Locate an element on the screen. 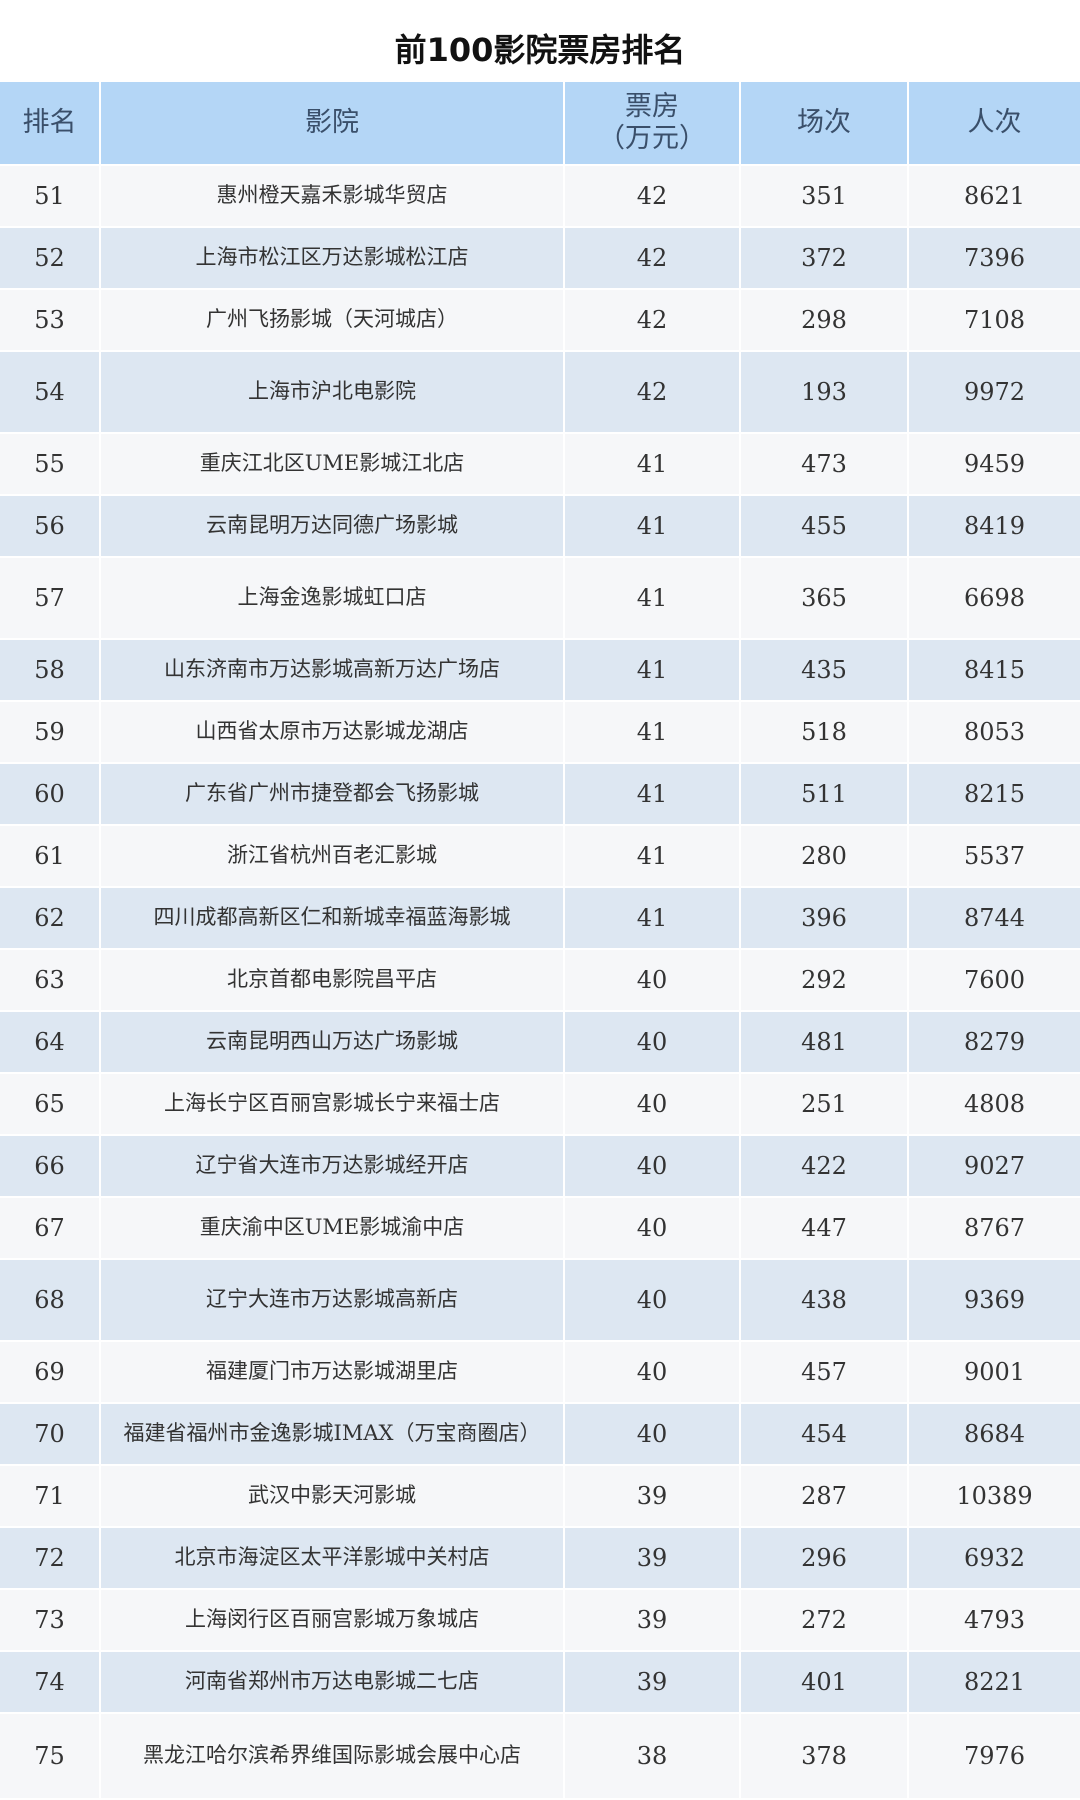 This screenshot has width=1080, height=1800. table-cell: 64 is located at coordinates (50, 1042).